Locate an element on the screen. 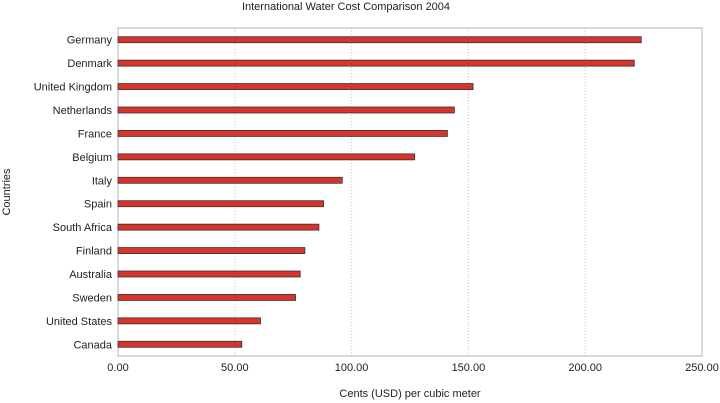 Image resolution: width=720 pixels, height=403 pixels. bar-italy is located at coordinates (230, 180).